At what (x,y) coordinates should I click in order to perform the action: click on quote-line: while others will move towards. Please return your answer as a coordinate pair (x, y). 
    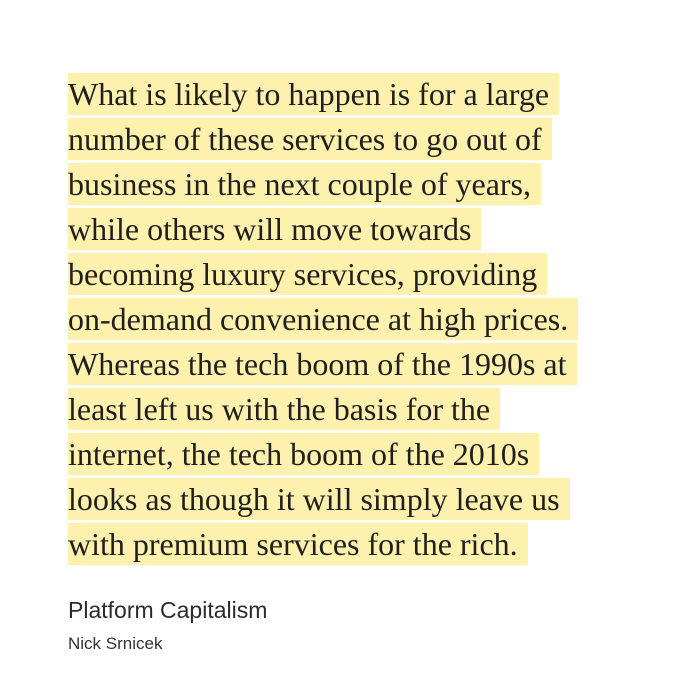
    Looking at the image, I should click on (350, 229).